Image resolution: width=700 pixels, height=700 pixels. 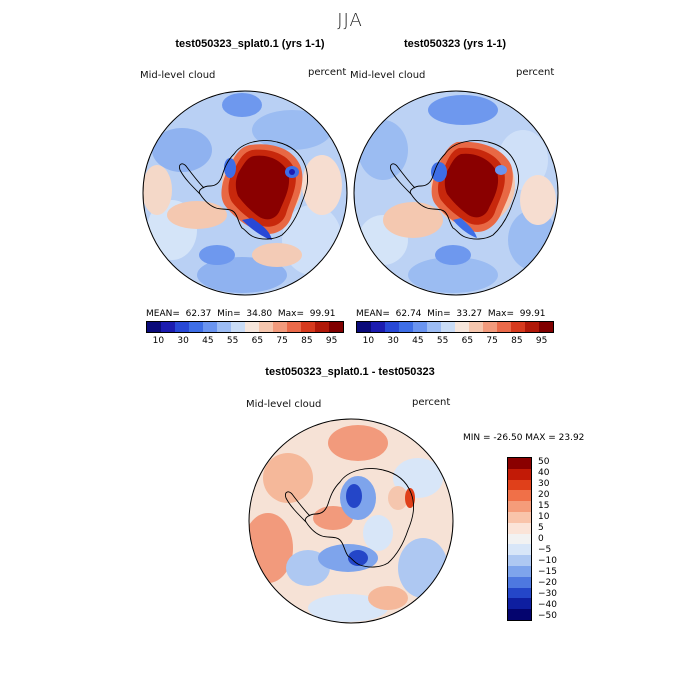 I want to click on diff-colorbar-tick-label: 0, so click(x=541, y=539).